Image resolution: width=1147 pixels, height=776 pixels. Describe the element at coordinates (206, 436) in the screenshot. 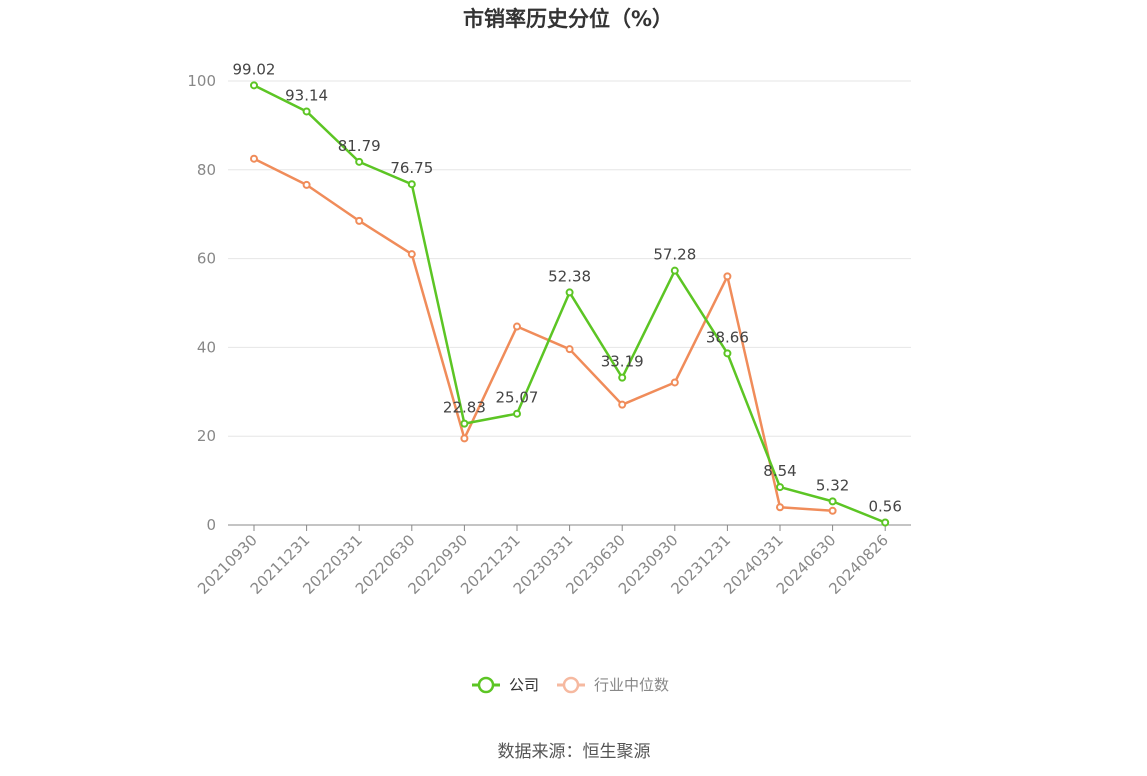

I see `y-tick-label: 20` at that location.